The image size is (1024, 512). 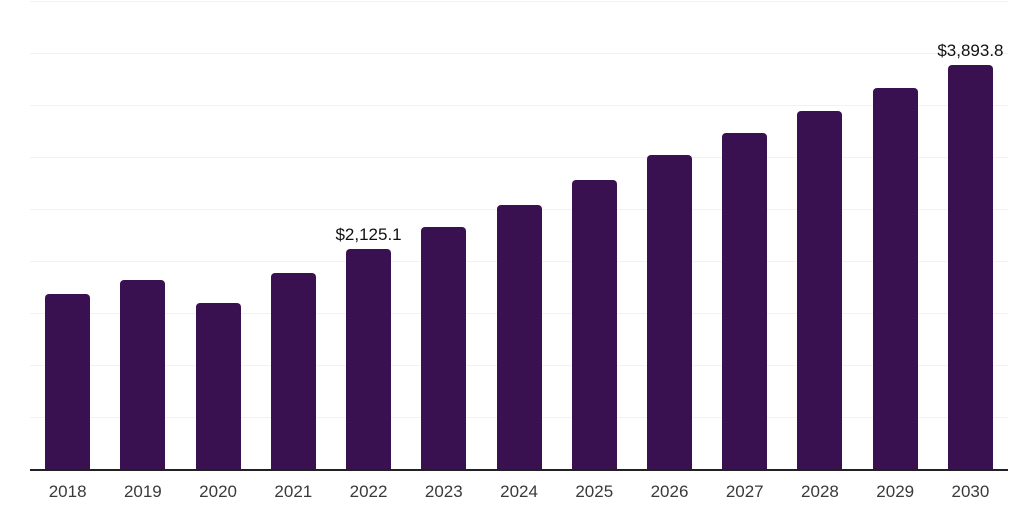 I want to click on bar-slot-2030: $3,893.8, so click(x=970, y=236).